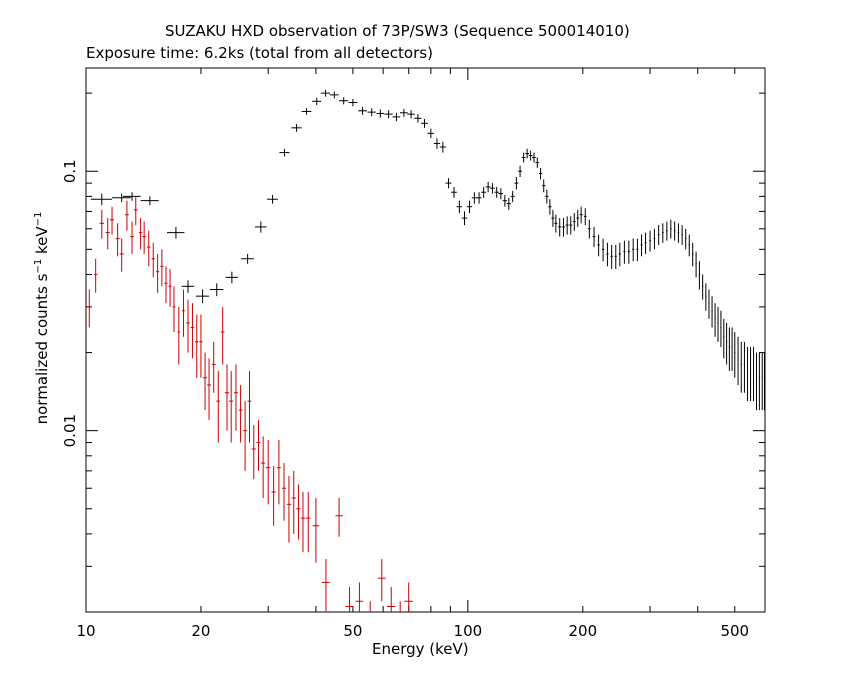 This screenshot has width=850, height=680. Describe the element at coordinates (42, 318) in the screenshot. I see `y-axis-label: normalized counts s−1 keV−1` at that location.